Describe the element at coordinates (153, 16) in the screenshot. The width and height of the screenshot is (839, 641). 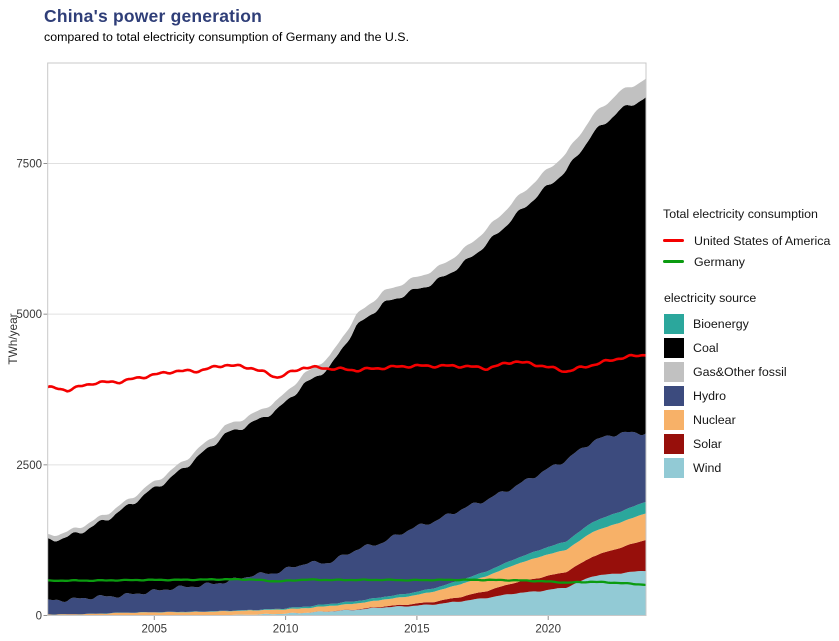
I see `page-title: China's power generation` at that location.